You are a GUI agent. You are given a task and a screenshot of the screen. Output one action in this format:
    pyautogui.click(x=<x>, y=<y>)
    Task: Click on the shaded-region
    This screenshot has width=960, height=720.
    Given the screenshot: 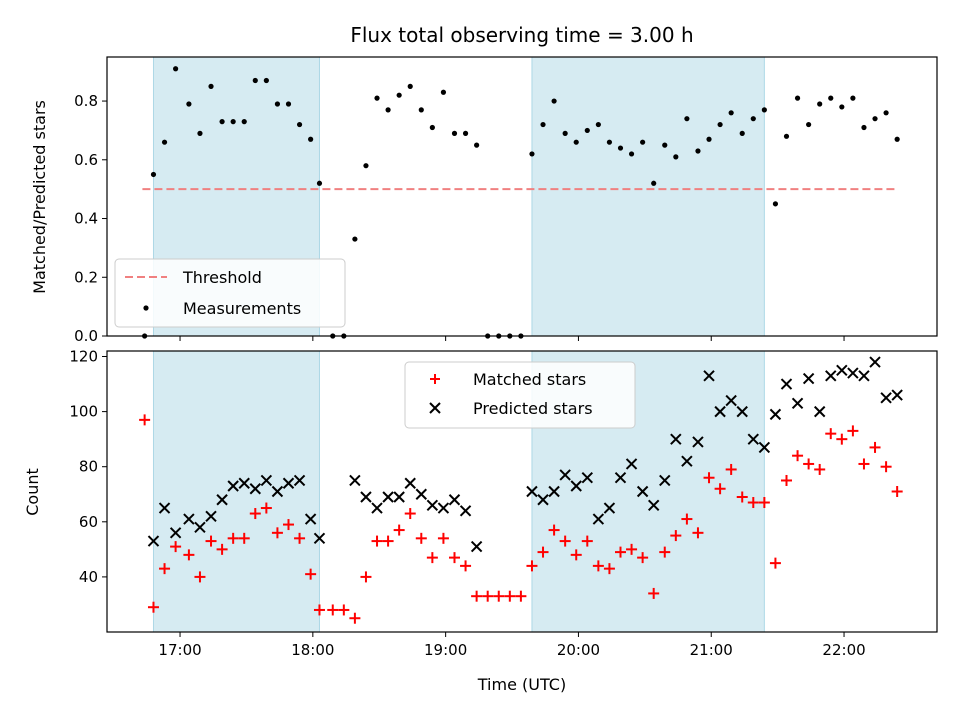 What is the action you would take?
    pyautogui.click(x=648, y=196)
    